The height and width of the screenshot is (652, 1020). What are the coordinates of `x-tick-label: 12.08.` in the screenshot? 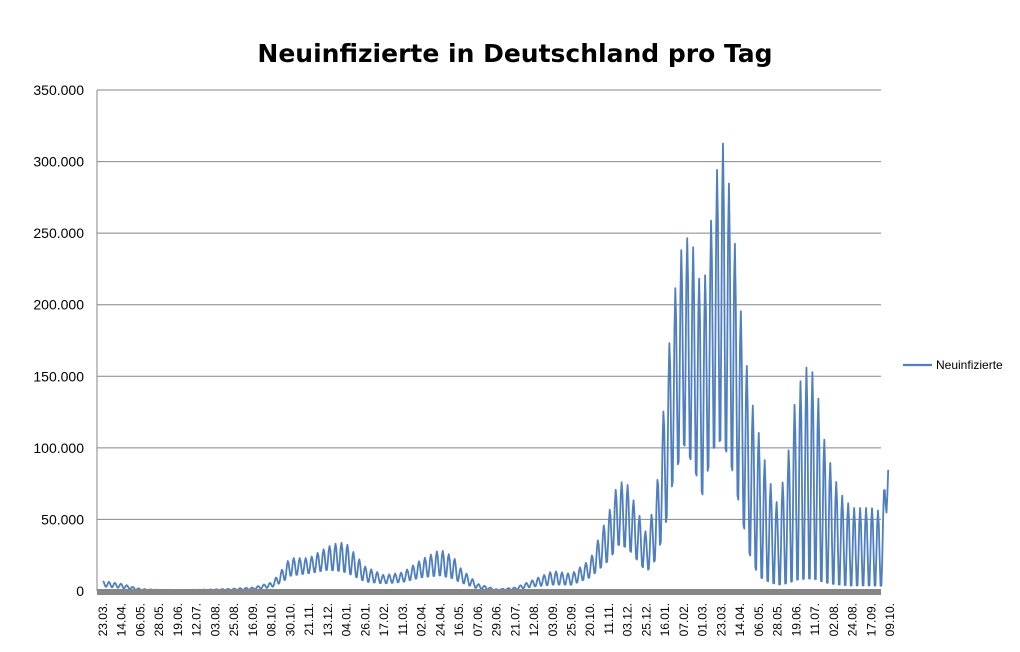 It's located at (534, 619).